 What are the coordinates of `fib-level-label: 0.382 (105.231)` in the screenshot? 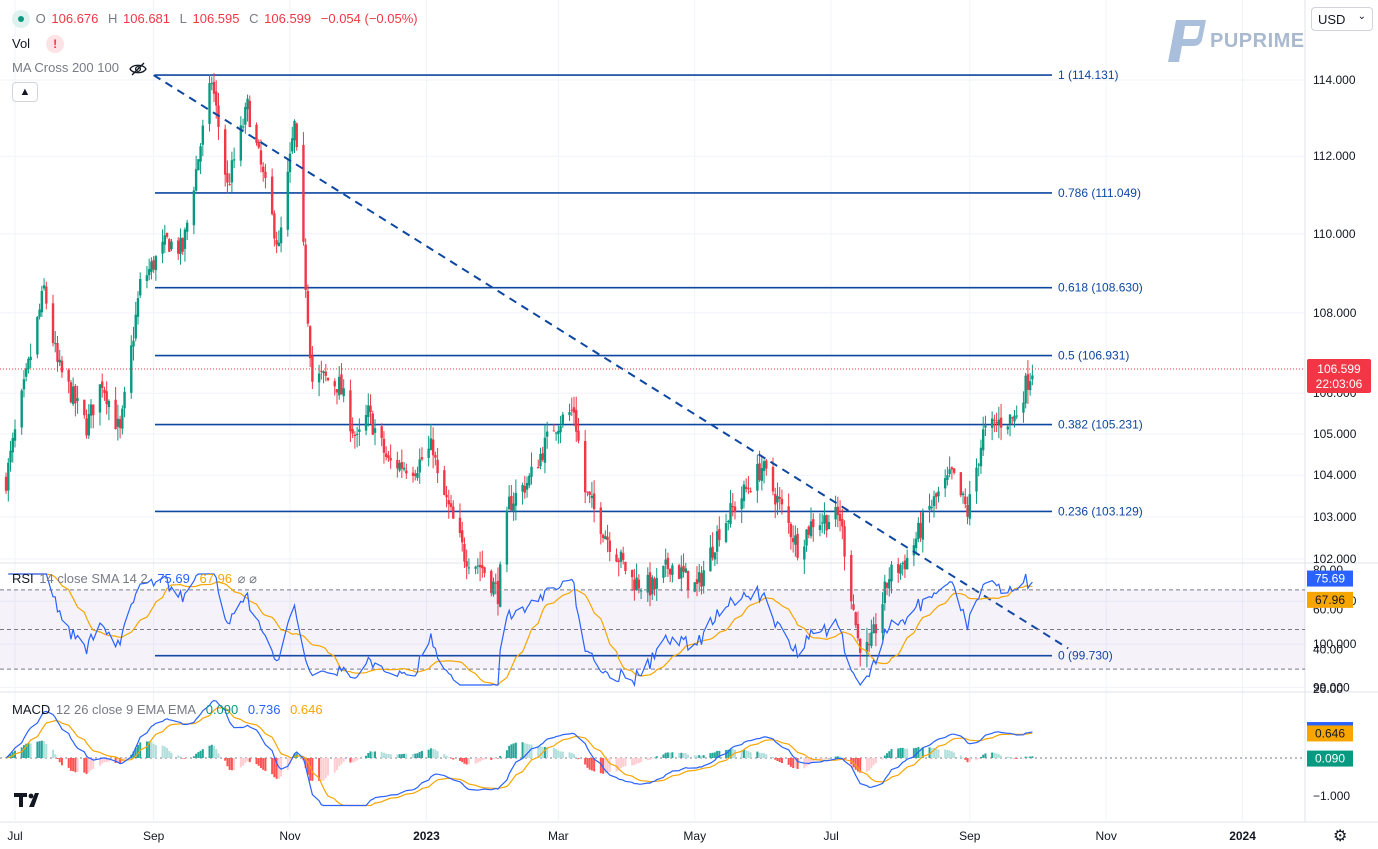 It's located at (1100, 425).